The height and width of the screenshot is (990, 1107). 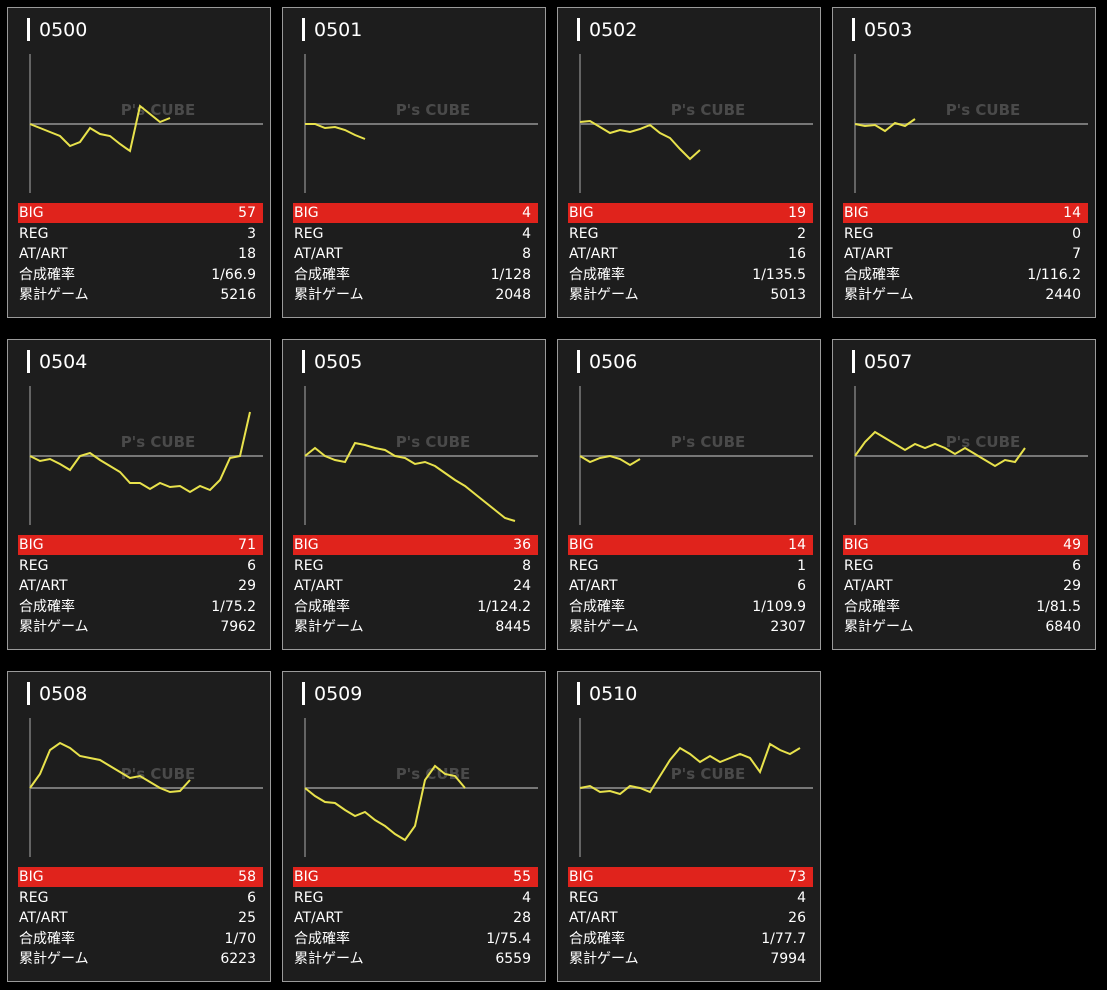 I want to click on stat-row: REG 3, so click(x=140, y=234).